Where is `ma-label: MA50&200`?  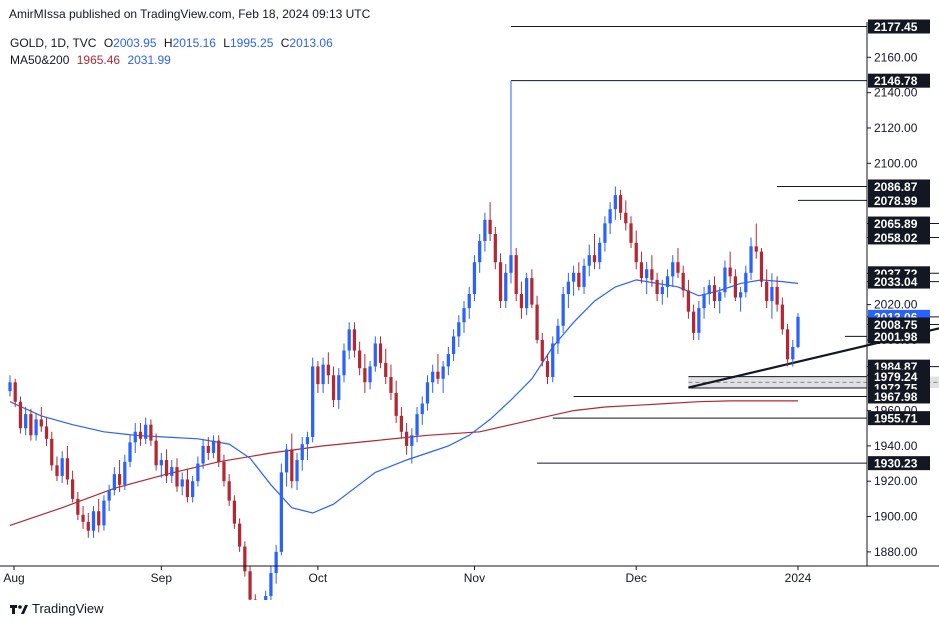
ma-label: MA50&200 is located at coordinates (40, 60).